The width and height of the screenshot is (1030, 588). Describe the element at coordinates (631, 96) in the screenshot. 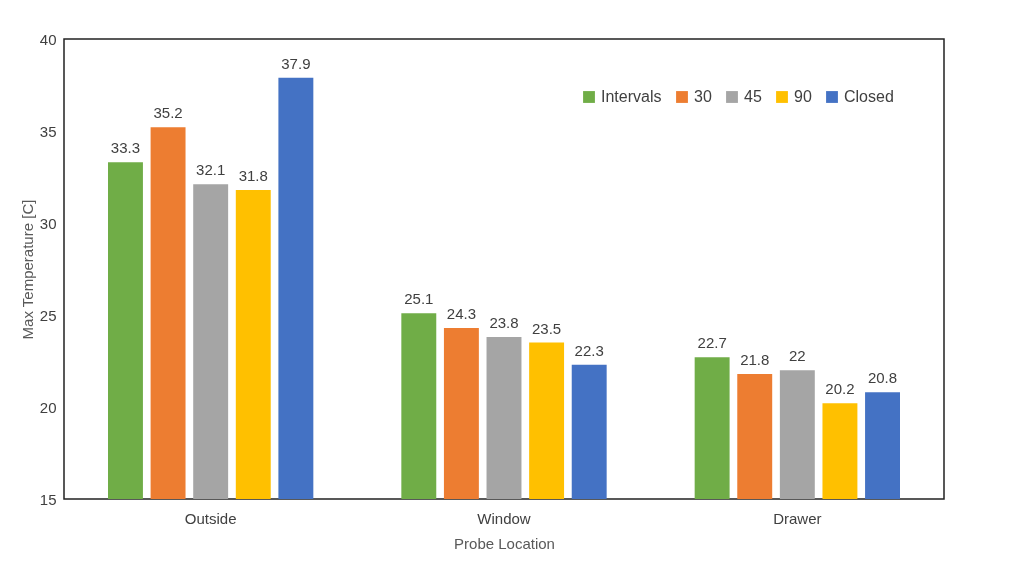

I see `legend-label: Intervals` at that location.